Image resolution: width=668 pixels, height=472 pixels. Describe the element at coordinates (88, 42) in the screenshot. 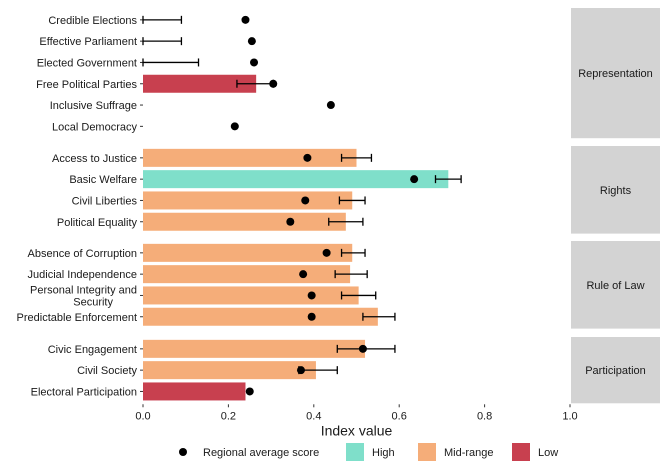

I see `category-label: Effective Parliament` at that location.